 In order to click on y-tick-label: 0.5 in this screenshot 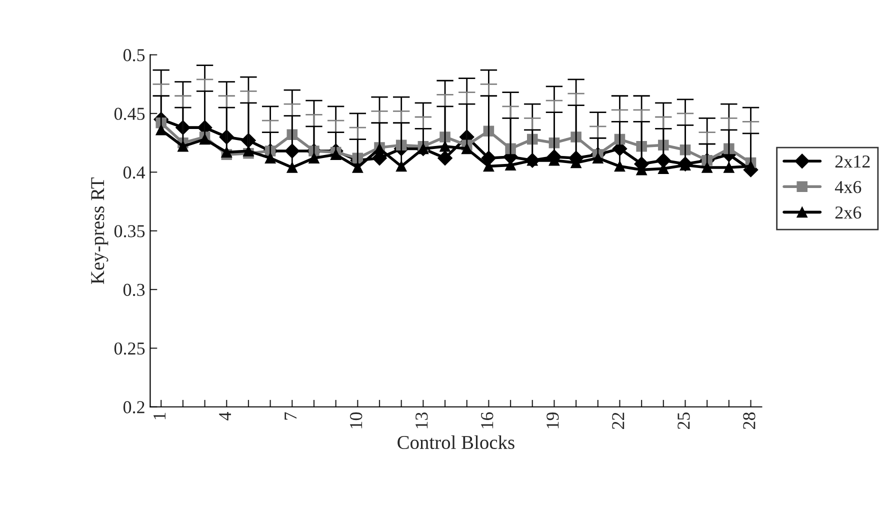, I will do `click(134, 55)`.